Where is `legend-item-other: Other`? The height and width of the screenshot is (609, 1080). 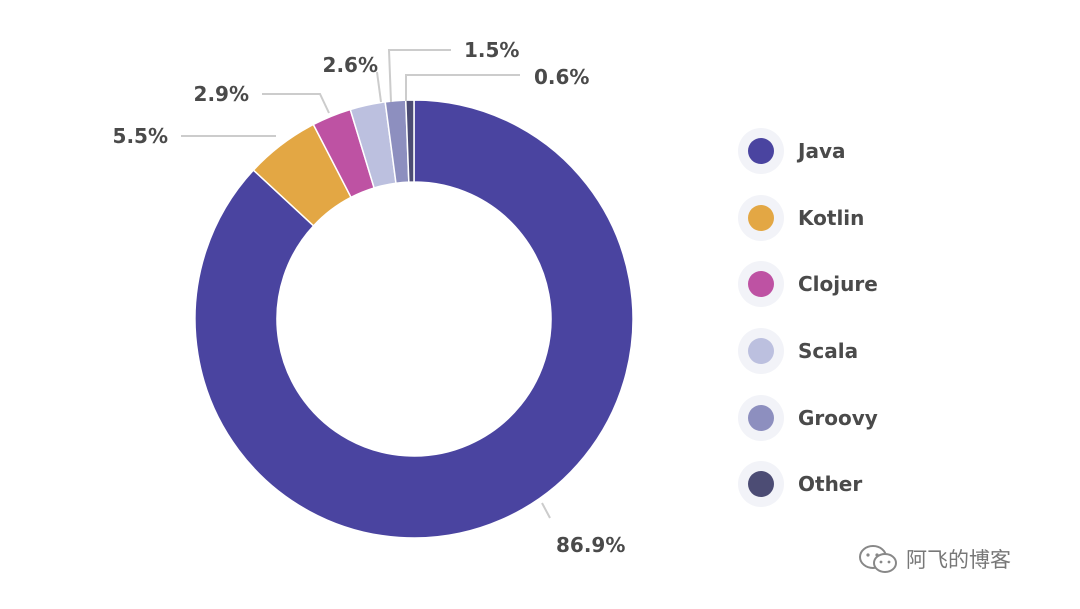
legend-item-other: Other is located at coordinates (808, 484).